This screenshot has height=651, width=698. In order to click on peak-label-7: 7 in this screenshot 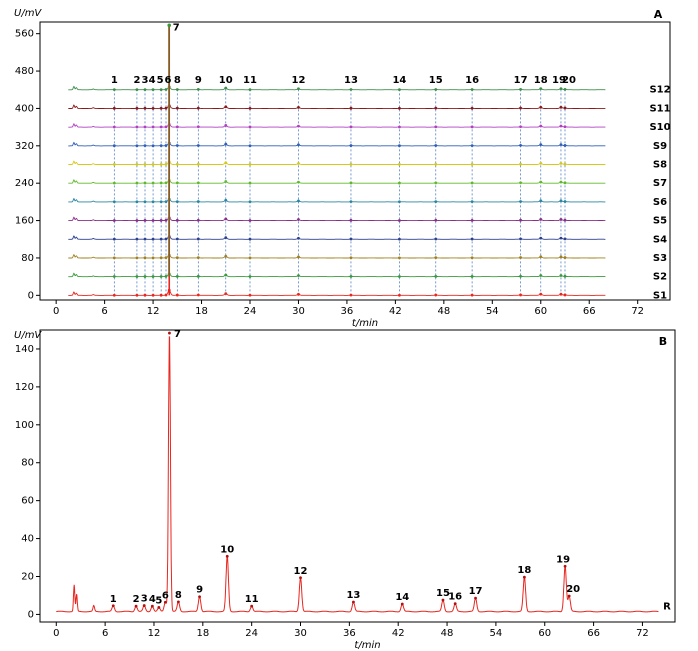, I will do `click(177, 334)`.